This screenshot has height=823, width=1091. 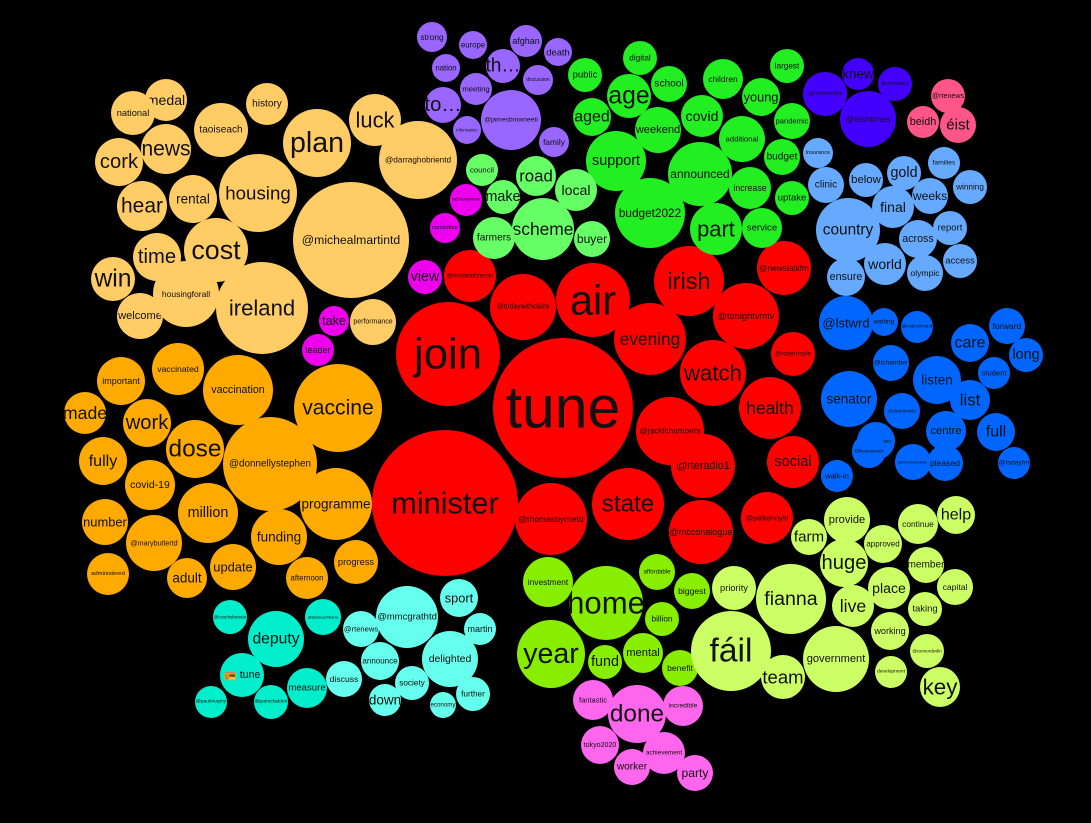 What do you see at coordinates (187, 578) in the screenshot?
I see `bubble-adult: adult` at bounding box center [187, 578].